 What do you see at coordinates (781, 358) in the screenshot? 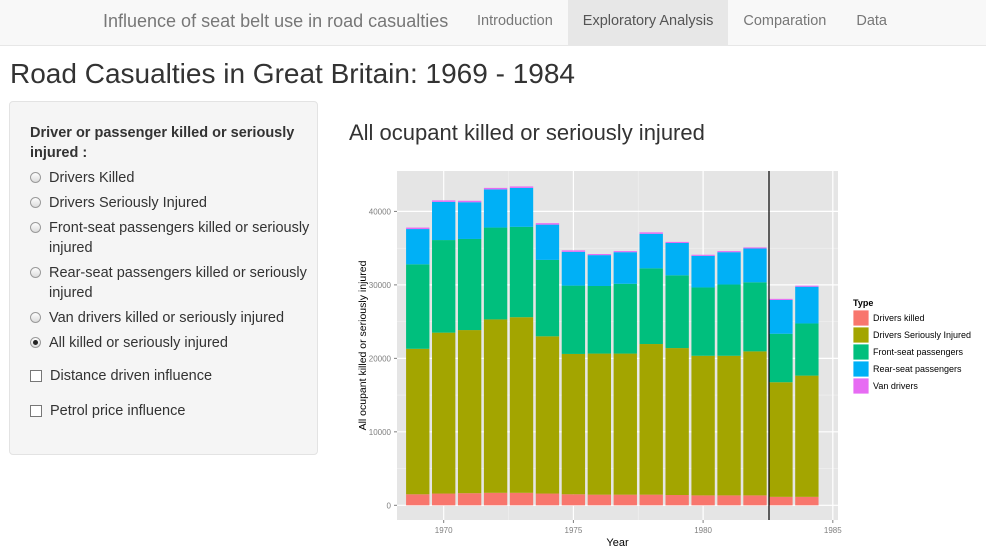
I see `bar-front-seat-passengers-1983` at bounding box center [781, 358].